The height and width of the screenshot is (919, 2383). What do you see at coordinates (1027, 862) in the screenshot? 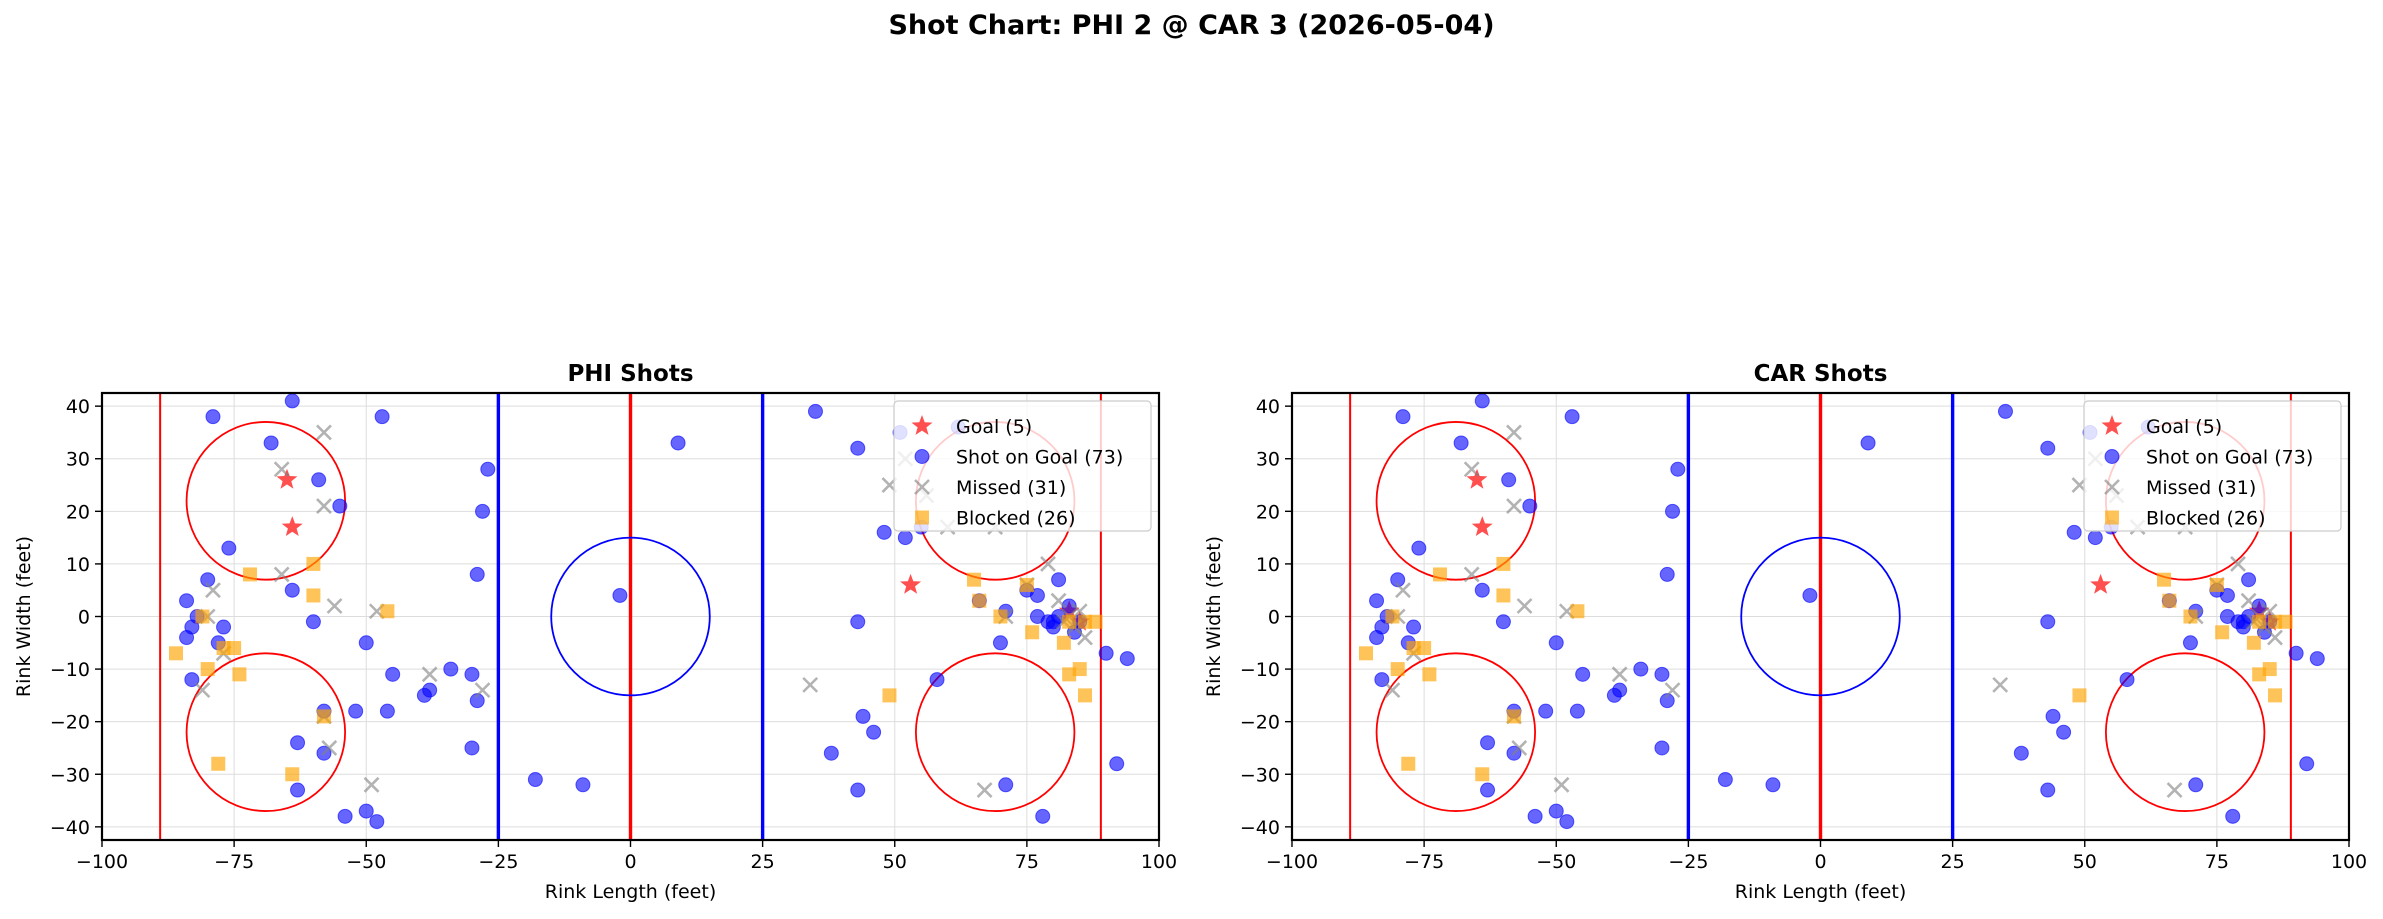
I see `x-tick-label: 75` at bounding box center [1027, 862].